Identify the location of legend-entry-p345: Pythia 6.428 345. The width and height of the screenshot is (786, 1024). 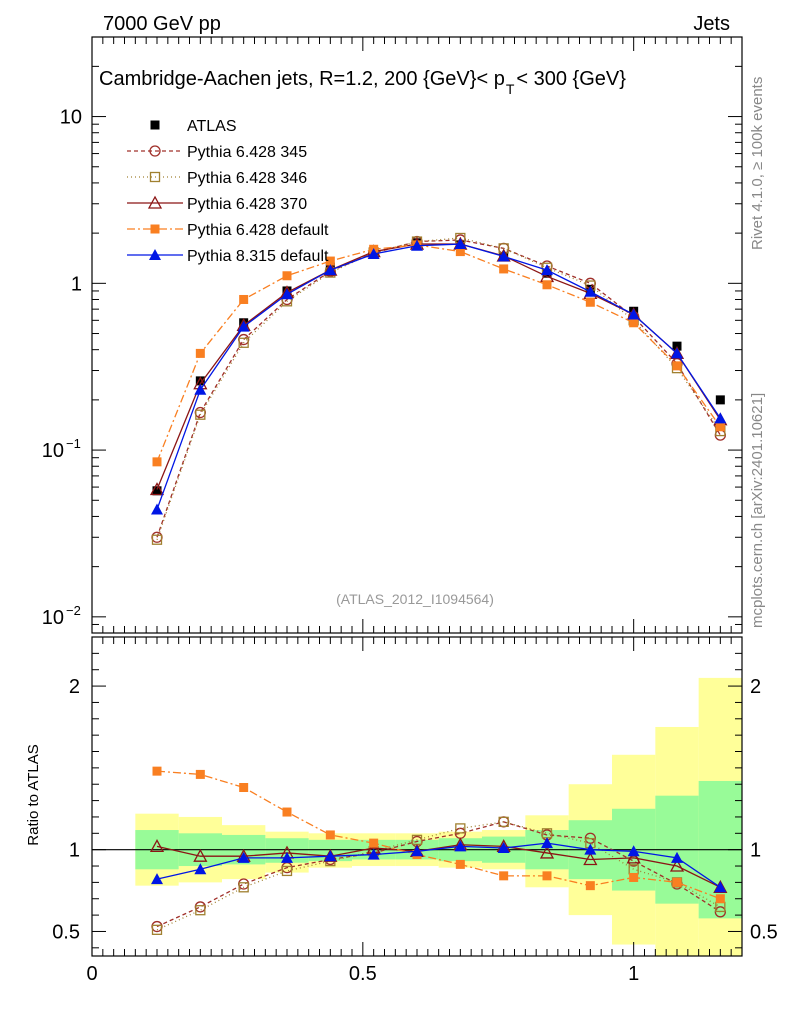
(217, 152).